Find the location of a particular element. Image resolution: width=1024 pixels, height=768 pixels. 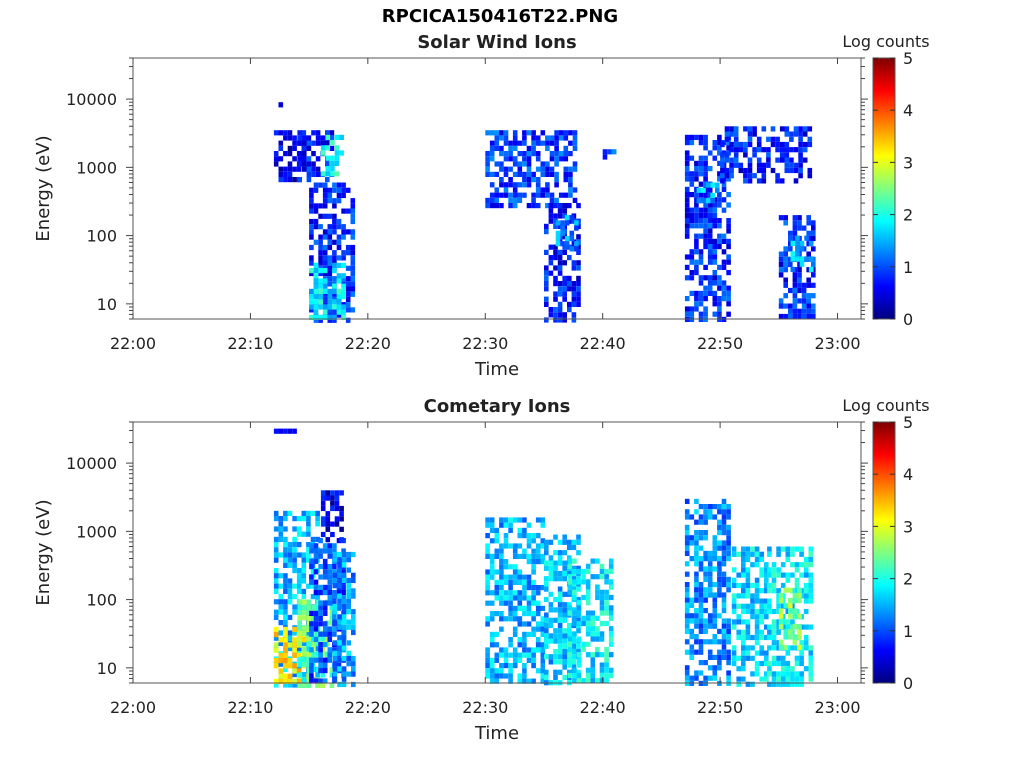

x-tick-label: 22:10 is located at coordinates (250, 707).